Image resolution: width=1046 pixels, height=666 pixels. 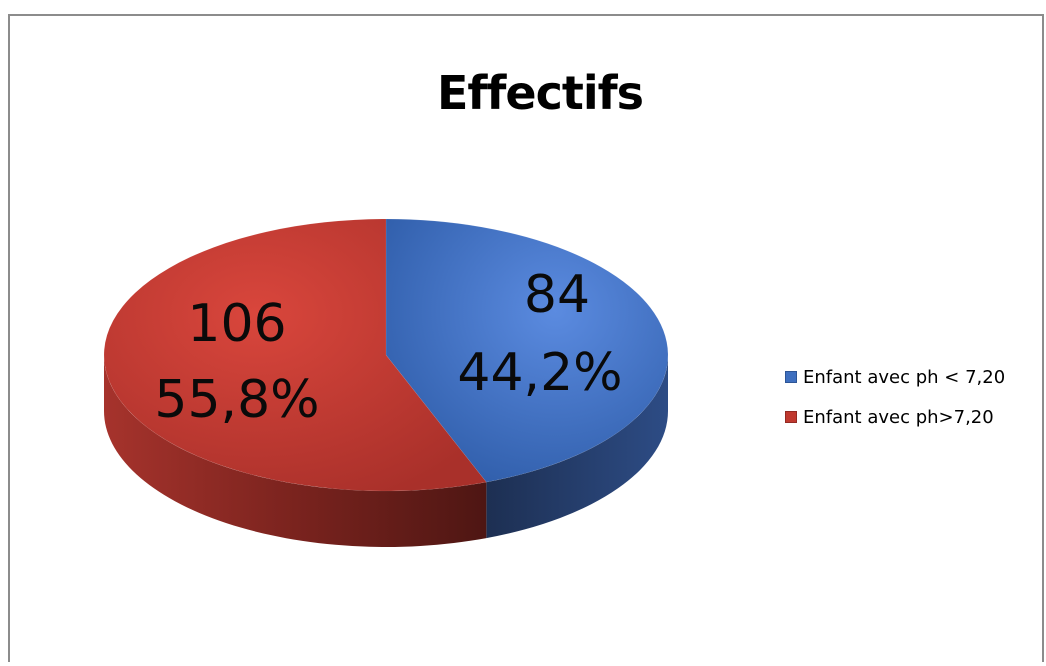 What do you see at coordinates (904, 377) in the screenshot?
I see `legend-label-ph-below: Enfant avec ph < 7,20` at bounding box center [904, 377].